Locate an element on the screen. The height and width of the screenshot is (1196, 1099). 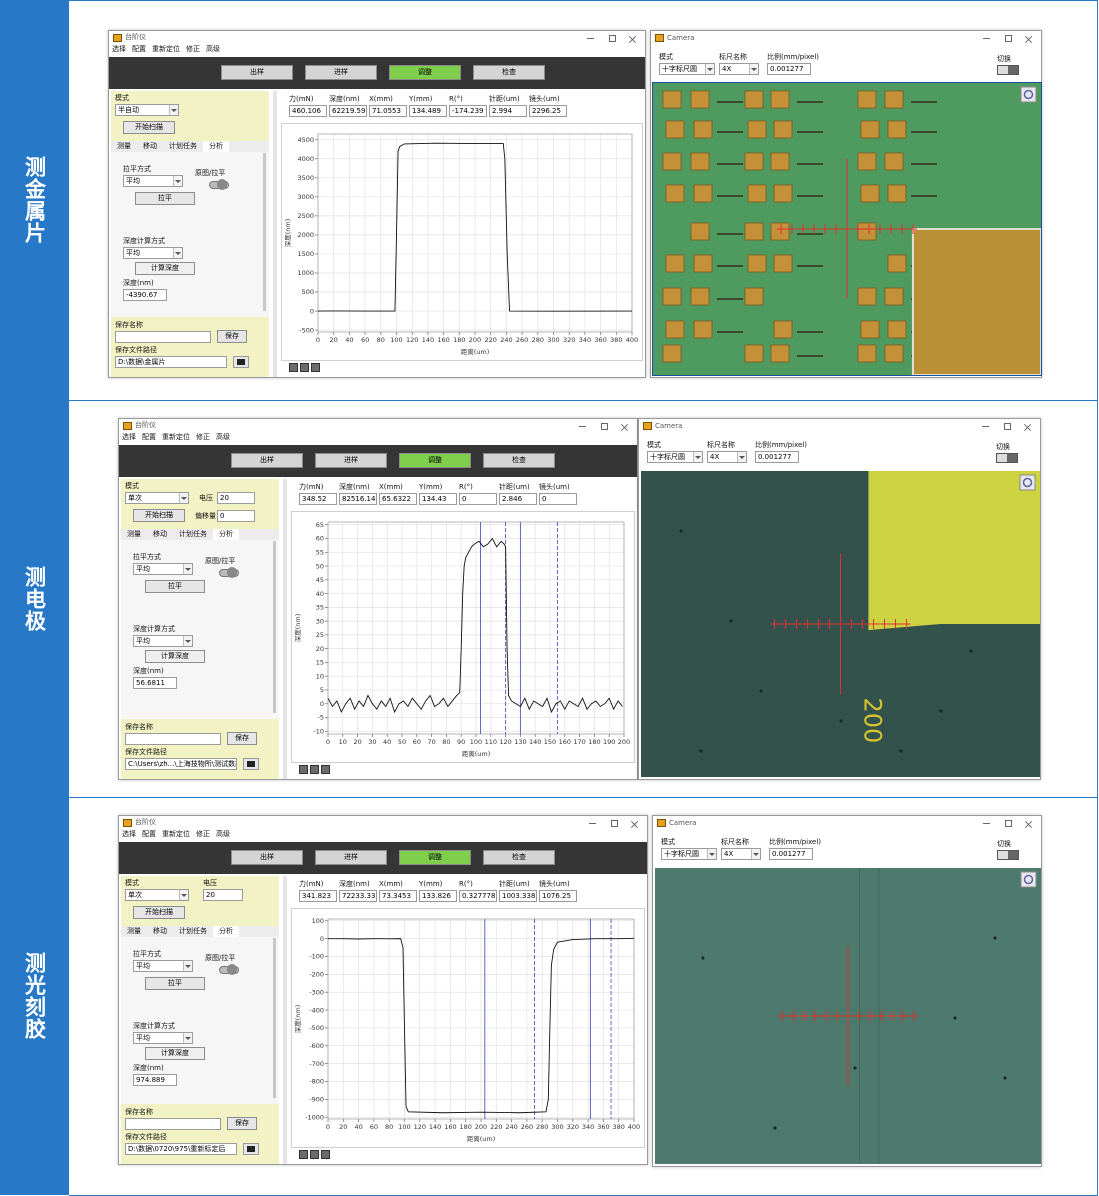
save-path-field: D:\数据\金属片 is located at coordinates (171, 362).